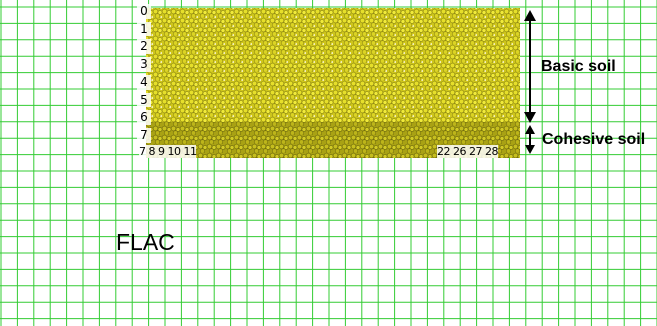 Image resolution: width=657 pixels, height=326 pixels. What do you see at coordinates (145, 242) in the screenshot?
I see `flac-label: FLAC` at bounding box center [145, 242].